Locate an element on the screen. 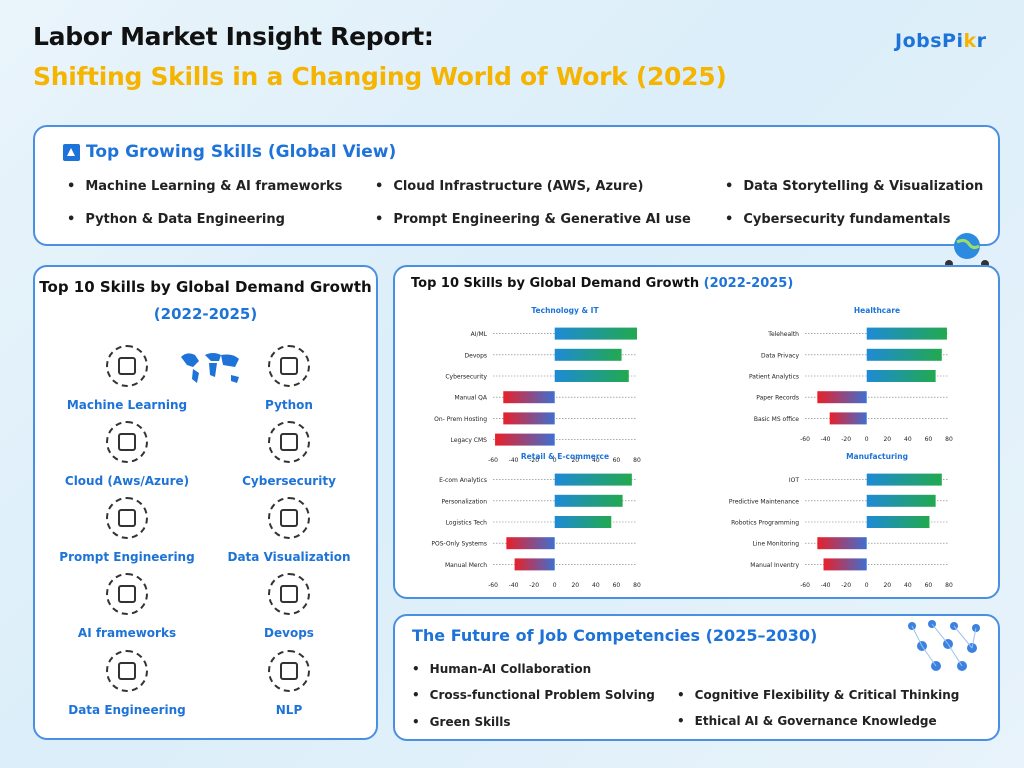  subchart-title: Healthcare is located at coordinates (877, 310).